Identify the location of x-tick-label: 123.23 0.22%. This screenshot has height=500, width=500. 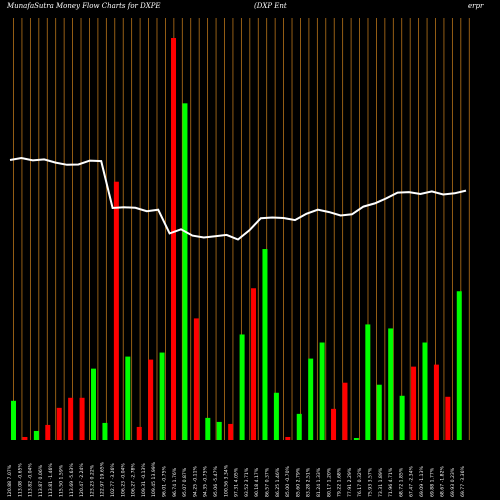
(92, 480).